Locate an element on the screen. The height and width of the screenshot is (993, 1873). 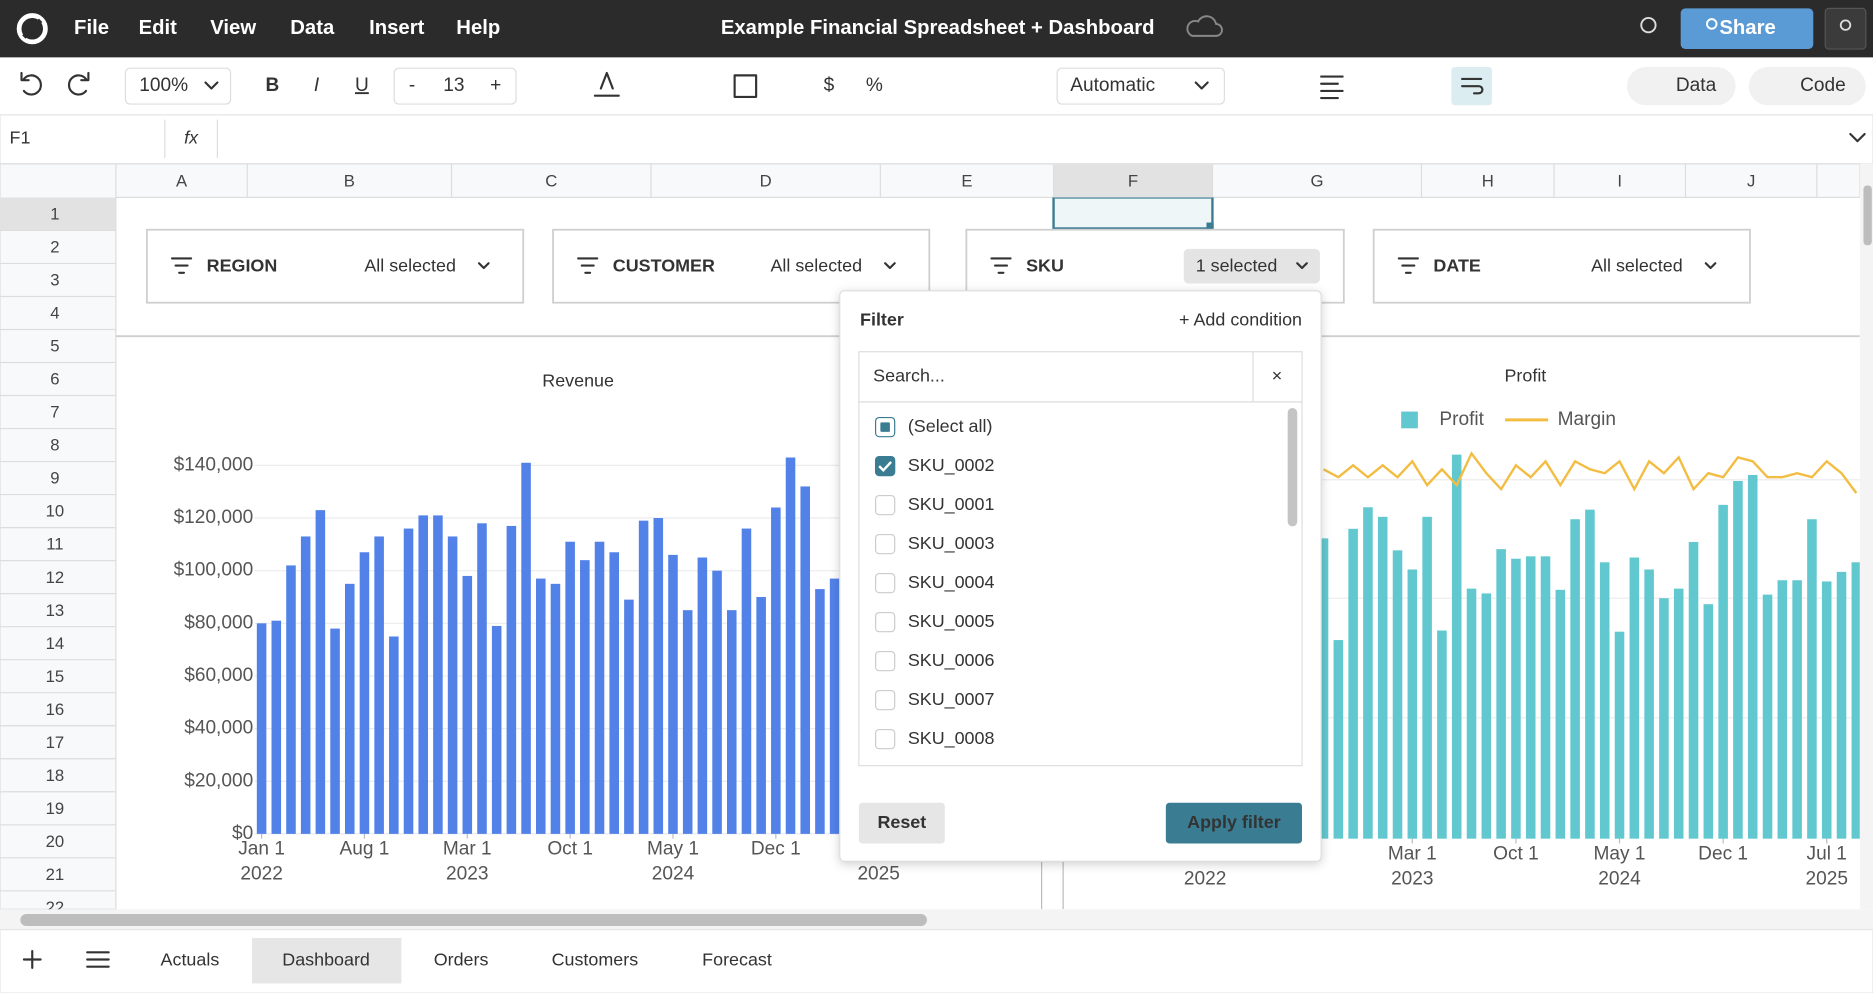
option-label: SKU_0001 is located at coordinates (951, 504).